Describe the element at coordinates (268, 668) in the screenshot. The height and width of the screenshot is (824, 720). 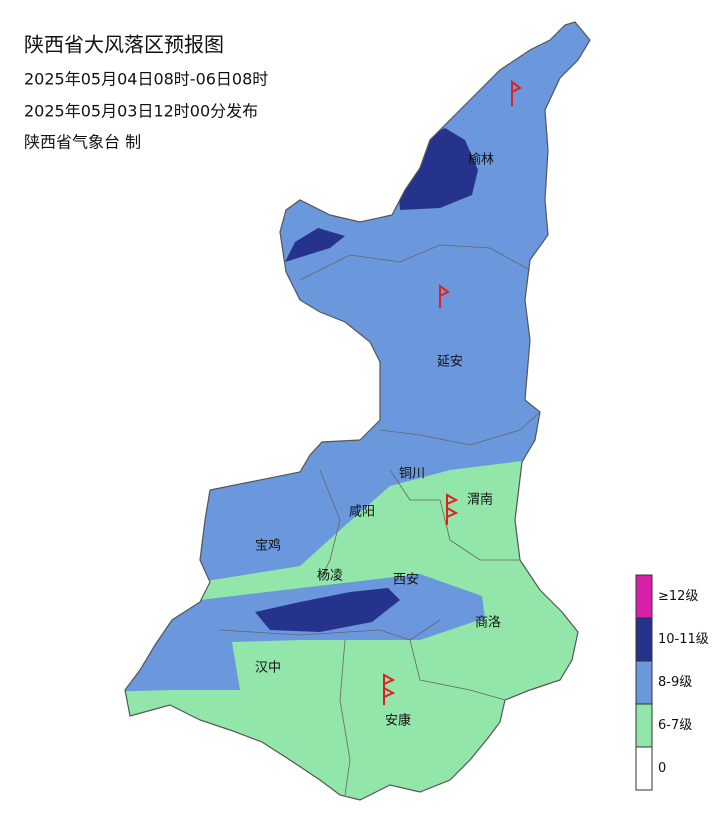
I see `city-label: 汉中` at that location.